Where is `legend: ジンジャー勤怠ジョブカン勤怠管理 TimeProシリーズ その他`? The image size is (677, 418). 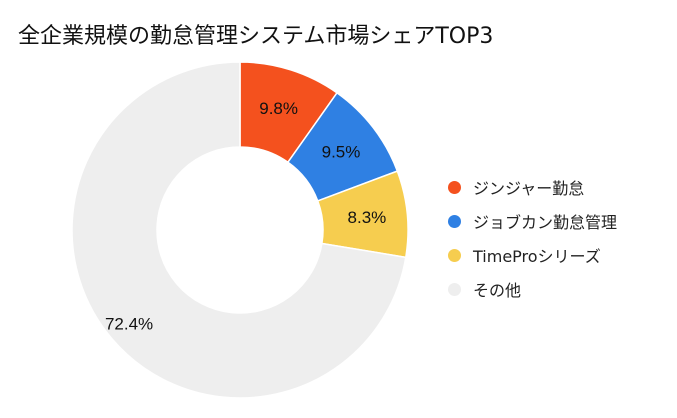 legend: ジンジャー勤怠ジョブカン勤怠管理 TimeProシリーズ その他 is located at coordinates (532, 238).